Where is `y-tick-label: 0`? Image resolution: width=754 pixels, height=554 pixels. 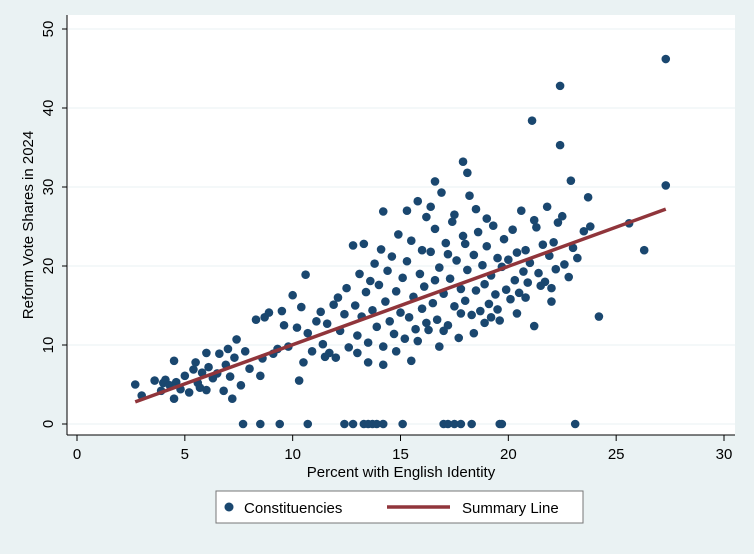 y-tick-label: 0 is located at coordinates (48, 424).